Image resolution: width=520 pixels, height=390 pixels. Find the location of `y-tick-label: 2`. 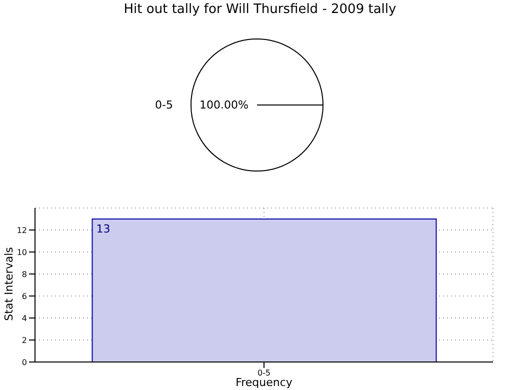

y-tick-label: 2 is located at coordinates (24, 340).